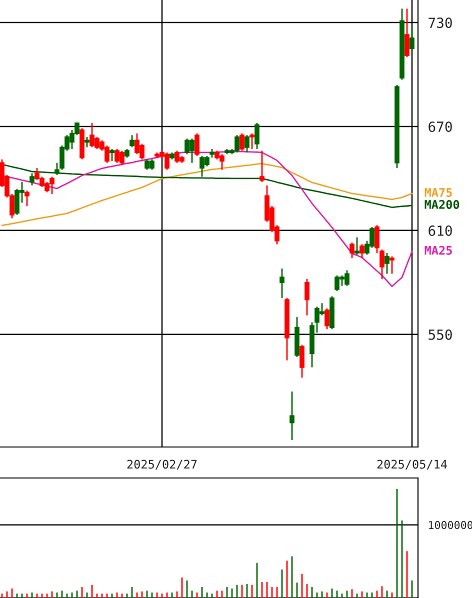 Image resolution: width=472 pixels, height=598 pixels. Describe the element at coordinates (440, 334) in the screenshot. I see `y-tick-label: 550` at that location.